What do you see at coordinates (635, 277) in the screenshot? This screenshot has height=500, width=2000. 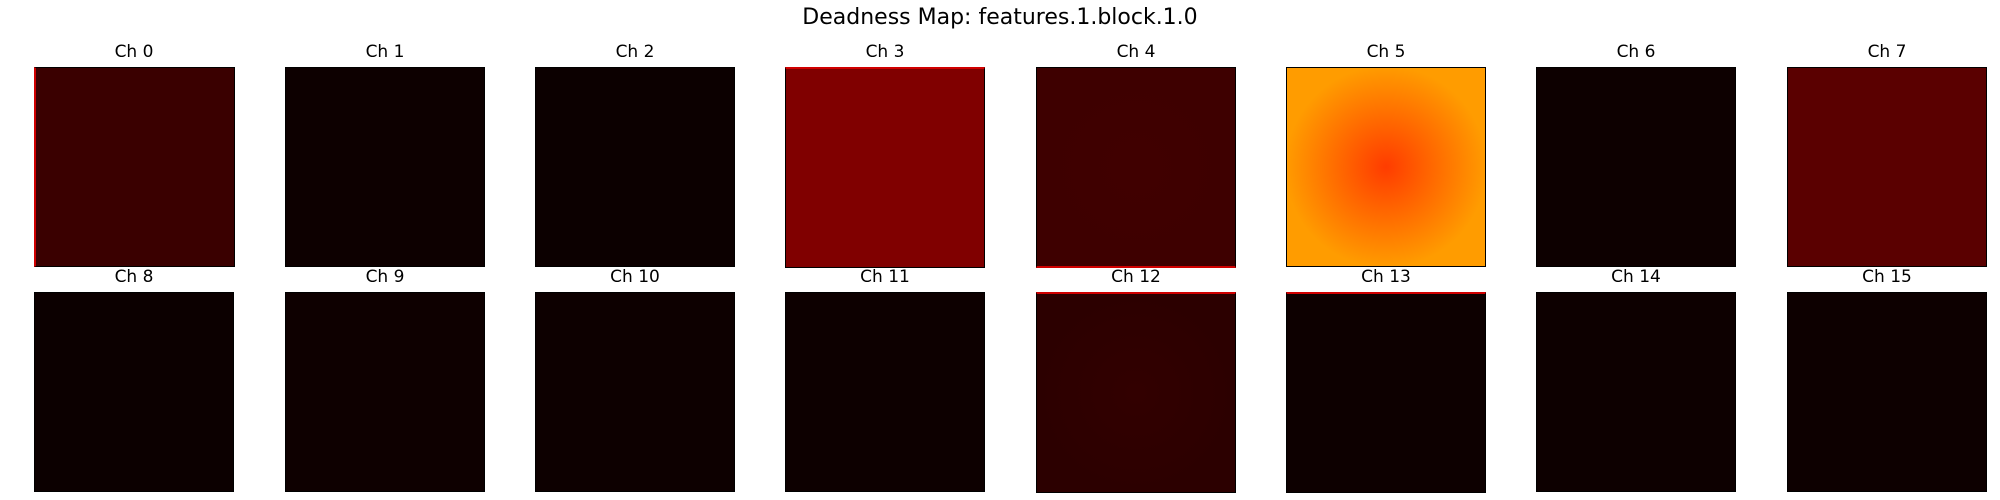 I see `panel-title: Ch 10` at bounding box center [635, 277].